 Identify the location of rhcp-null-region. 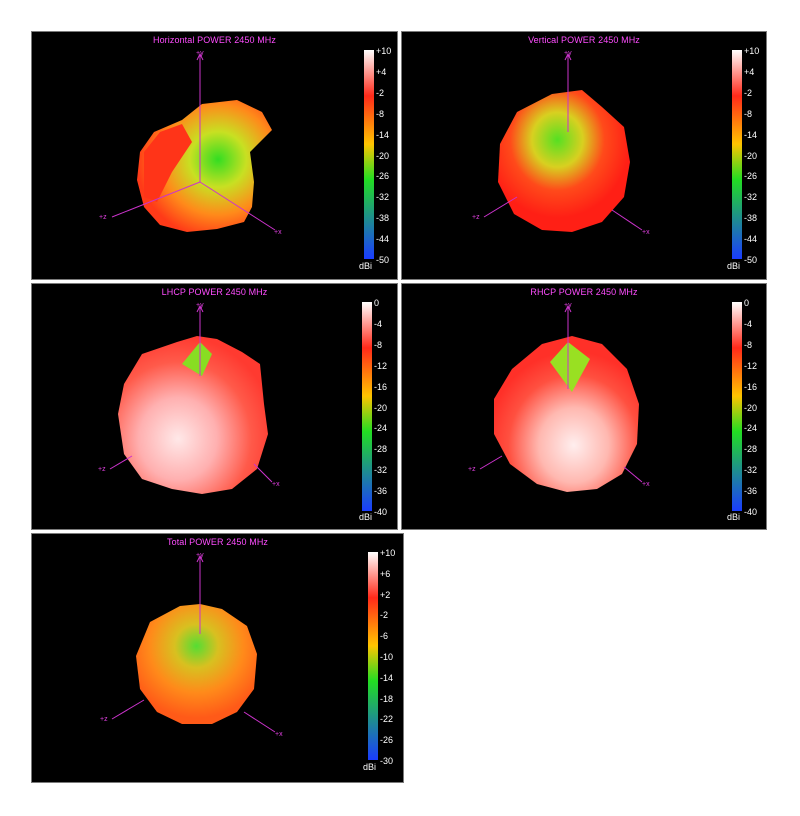
(570, 367).